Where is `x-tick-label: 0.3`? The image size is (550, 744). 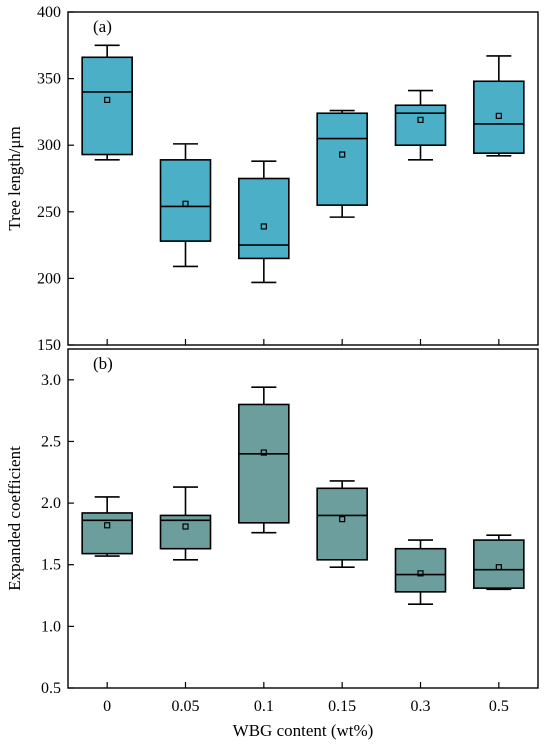 x-tick-label: 0.3 is located at coordinates (421, 706).